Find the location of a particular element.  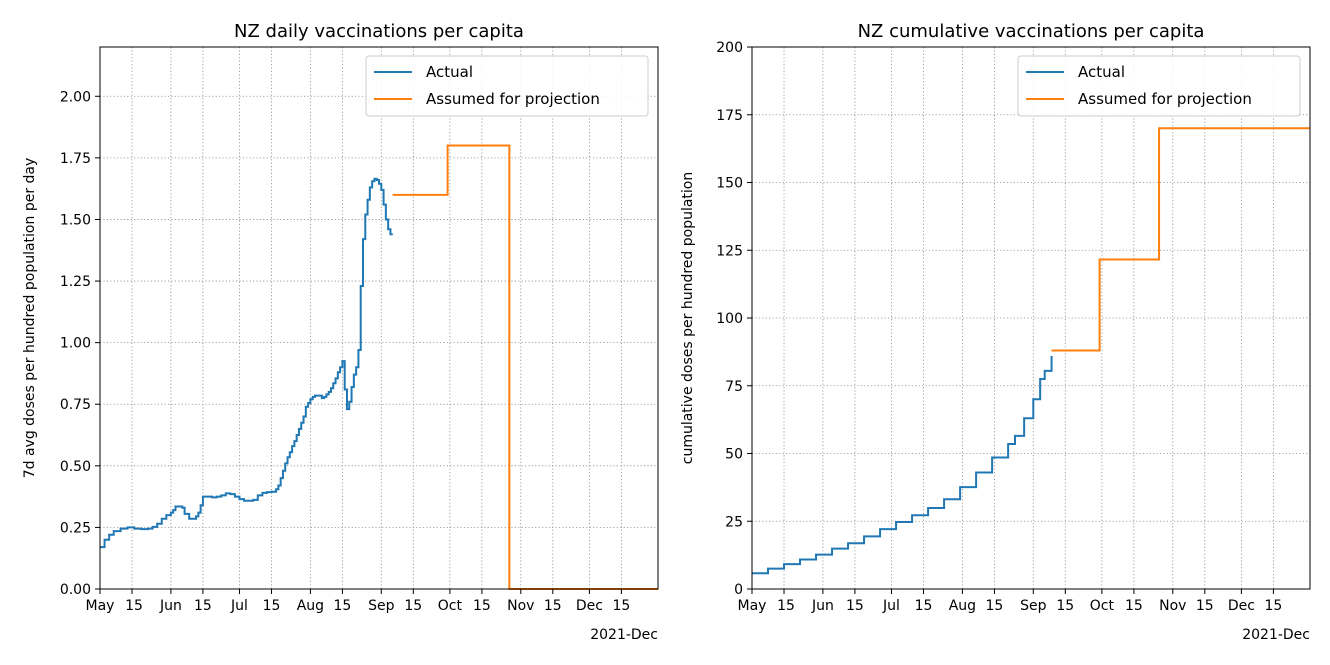

y-tick-label: 1.25 is located at coordinates (75, 282).